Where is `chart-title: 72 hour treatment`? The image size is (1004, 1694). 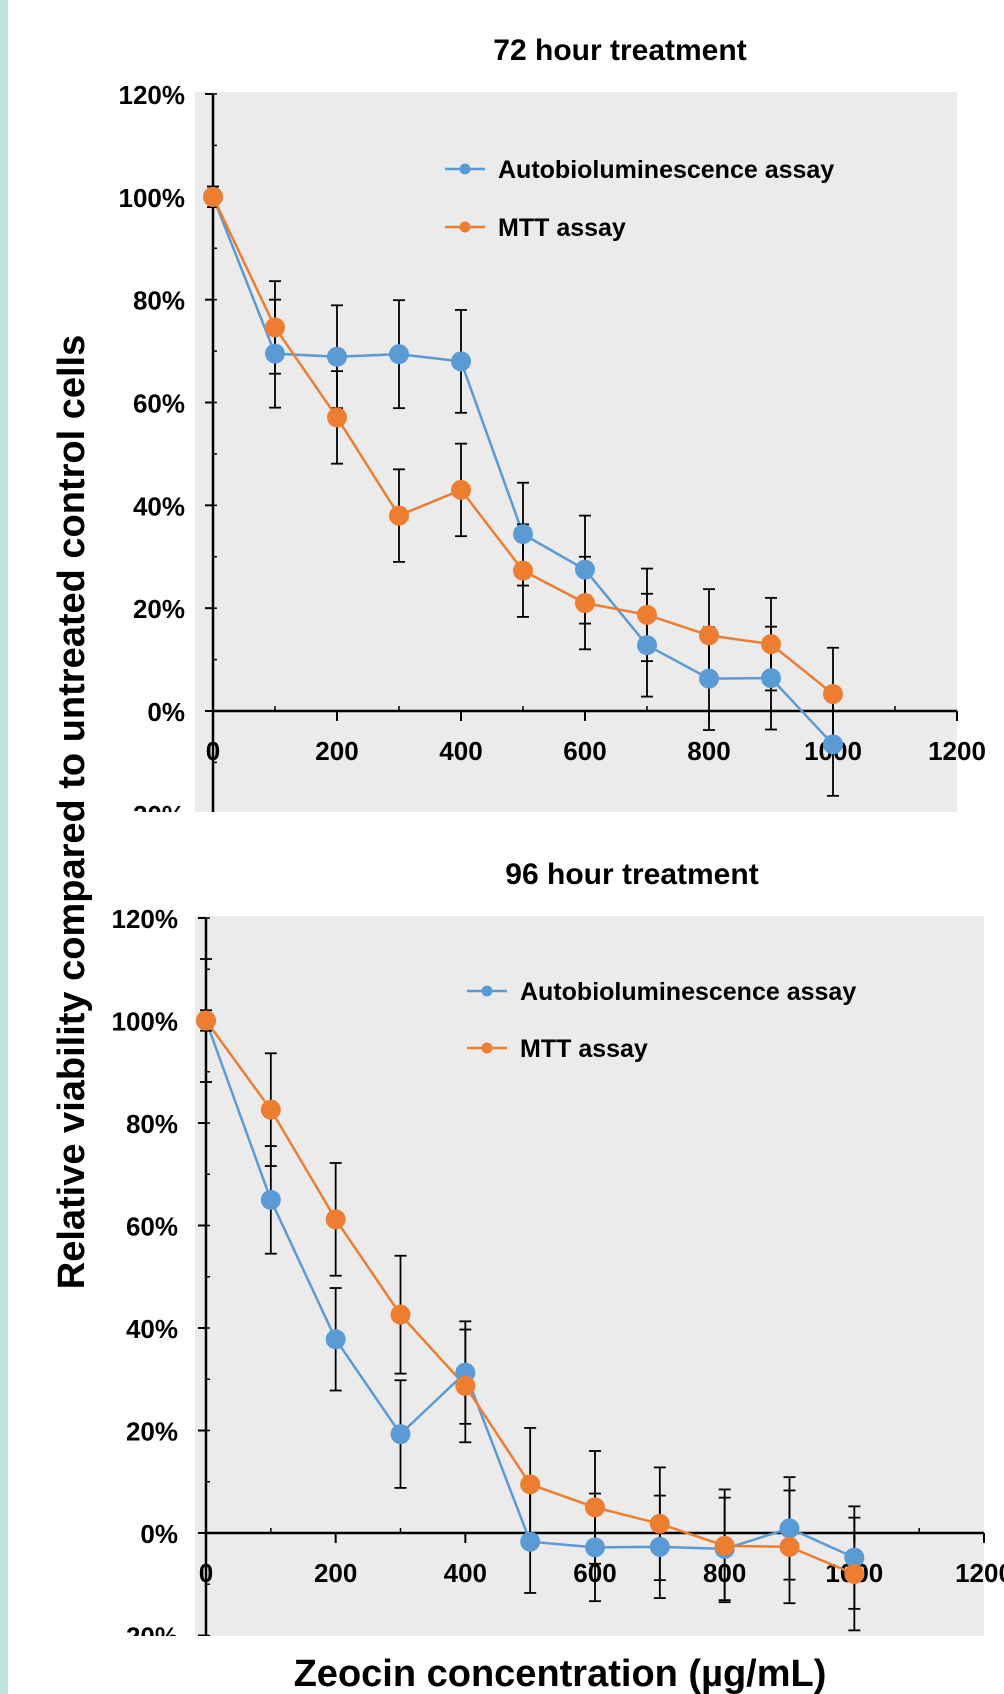
chart-title: 72 hour treatment is located at coordinates (619, 50).